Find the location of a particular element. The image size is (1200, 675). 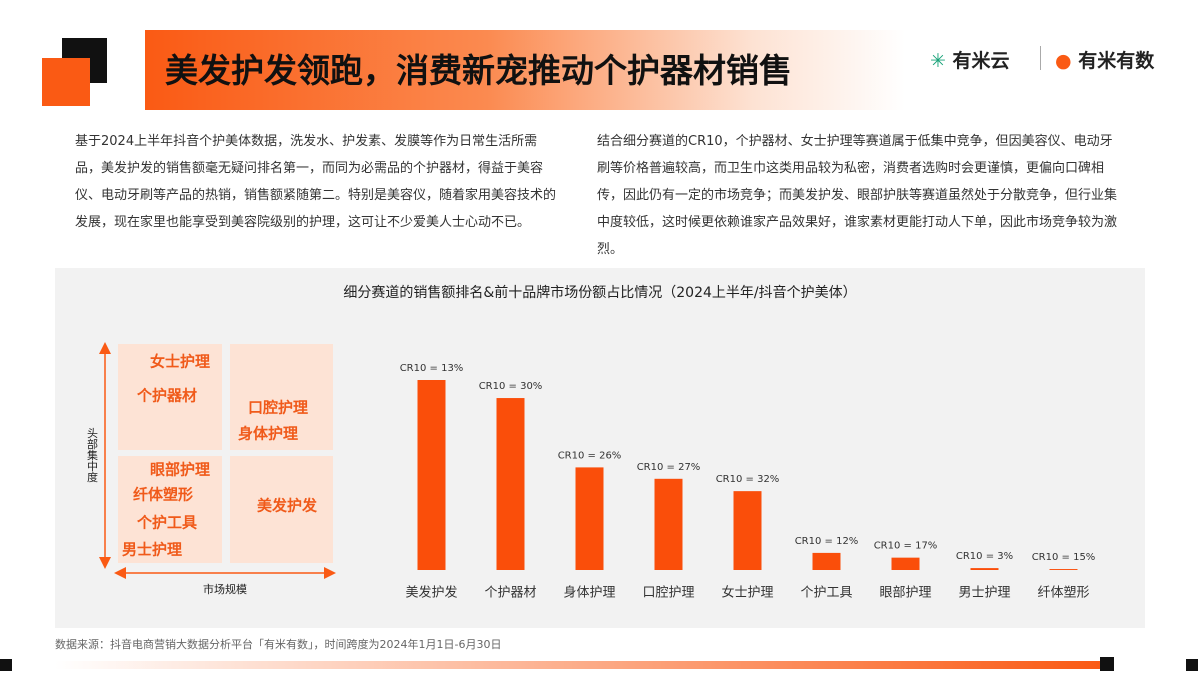

axis-label: 头部集中度 is located at coordinates (92, 455).